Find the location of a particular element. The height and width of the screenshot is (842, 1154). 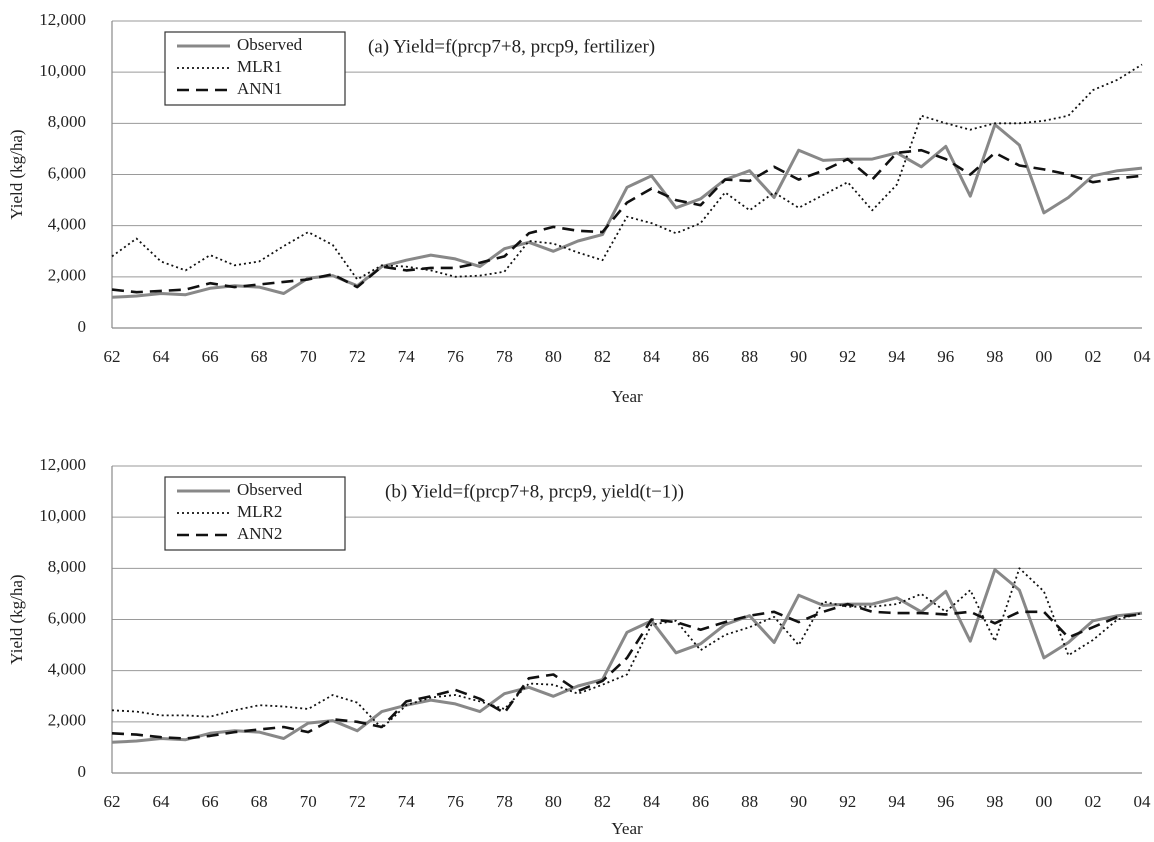

legend-label: ANN1 is located at coordinates (259, 88).